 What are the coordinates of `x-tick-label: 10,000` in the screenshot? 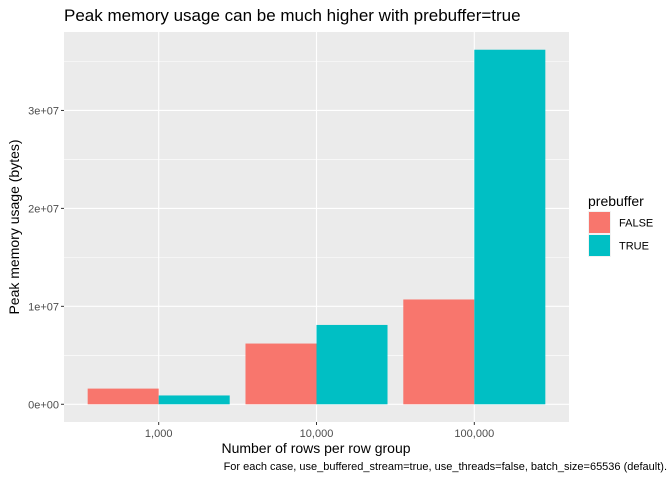 It's located at (317, 434).